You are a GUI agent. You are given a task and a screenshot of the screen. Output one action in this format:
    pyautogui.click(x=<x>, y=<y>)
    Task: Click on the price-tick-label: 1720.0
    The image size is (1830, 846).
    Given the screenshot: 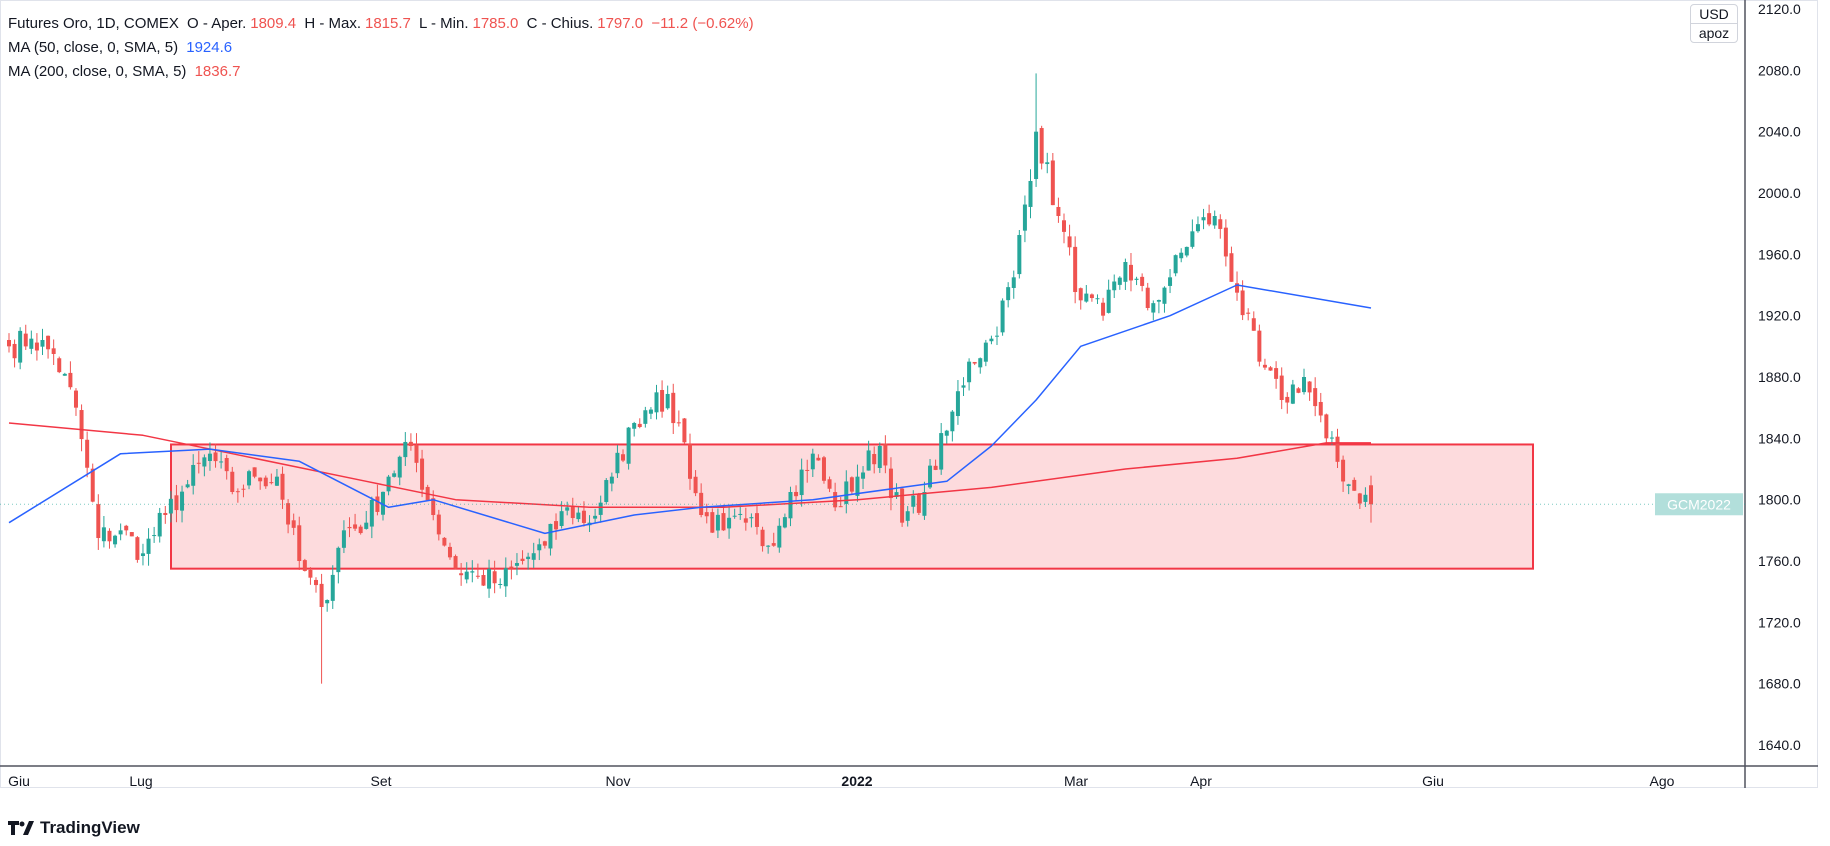 What is the action you would take?
    pyautogui.click(x=1779, y=622)
    